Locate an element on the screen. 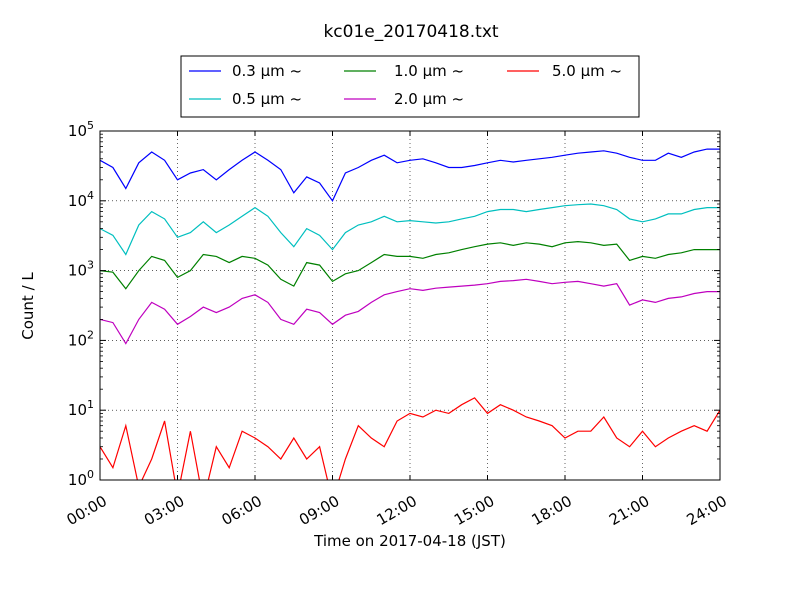 This screenshot has width=800, height=604. legend-label-2: 1.0 μm ~ is located at coordinates (429, 71).